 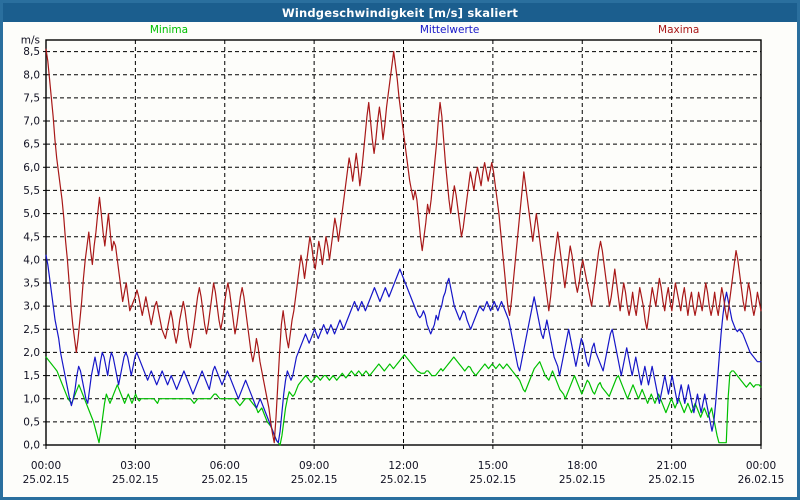 I want to click on x-axis-tick-time: 03:00, so click(x=135, y=466).